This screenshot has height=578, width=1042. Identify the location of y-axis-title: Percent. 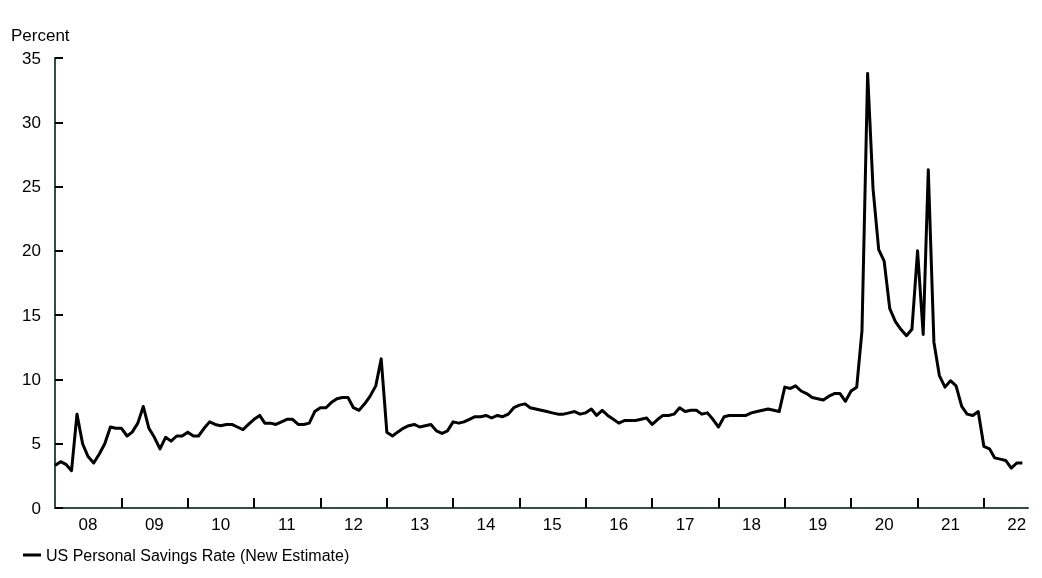
(40, 35).